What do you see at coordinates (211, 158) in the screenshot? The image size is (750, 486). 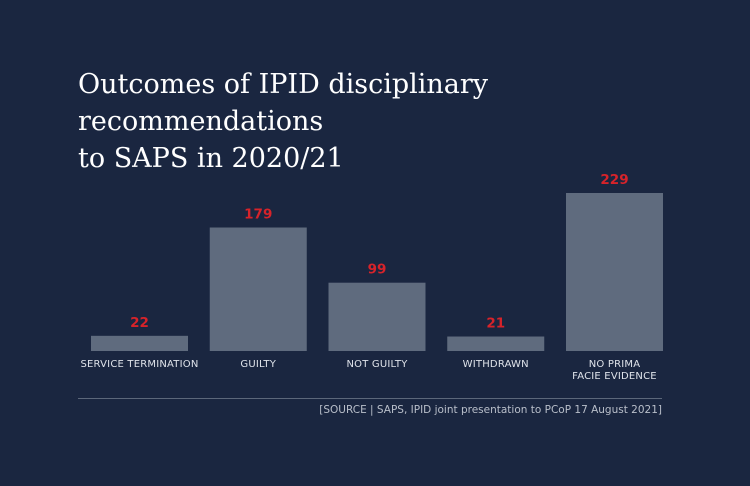 I see `chart-title-line-2: to SAPS in 2020/21` at bounding box center [211, 158].